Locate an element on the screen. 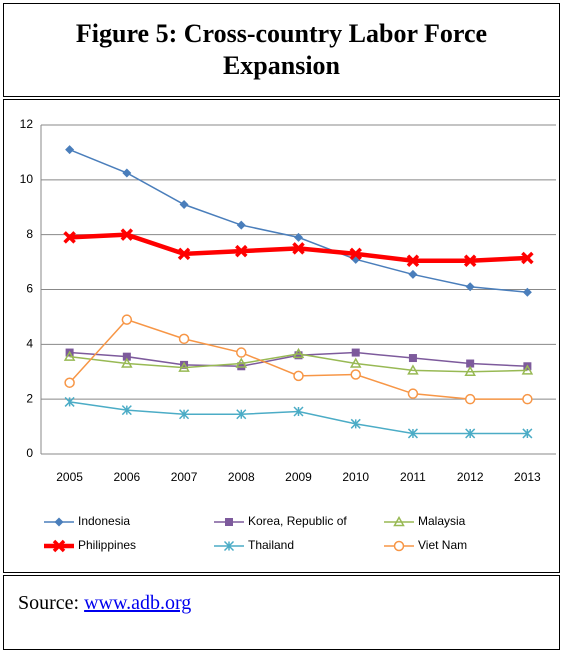 This screenshot has height=653, width=565. source-link: www.adb.org is located at coordinates (138, 603).